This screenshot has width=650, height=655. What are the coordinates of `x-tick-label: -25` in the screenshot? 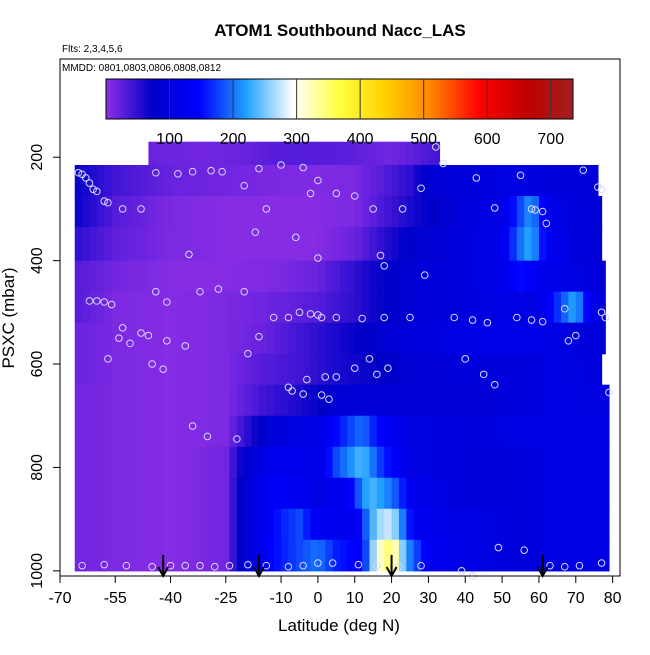 It's located at (225, 598).